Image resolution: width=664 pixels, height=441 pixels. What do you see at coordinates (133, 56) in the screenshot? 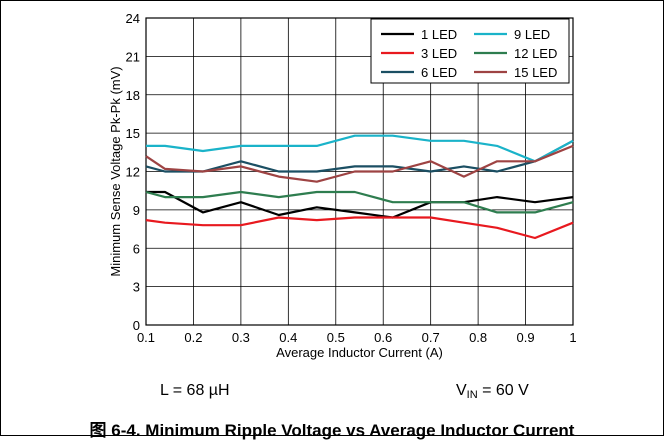
I see `y-tick-label-7: 21` at bounding box center [133, 56].